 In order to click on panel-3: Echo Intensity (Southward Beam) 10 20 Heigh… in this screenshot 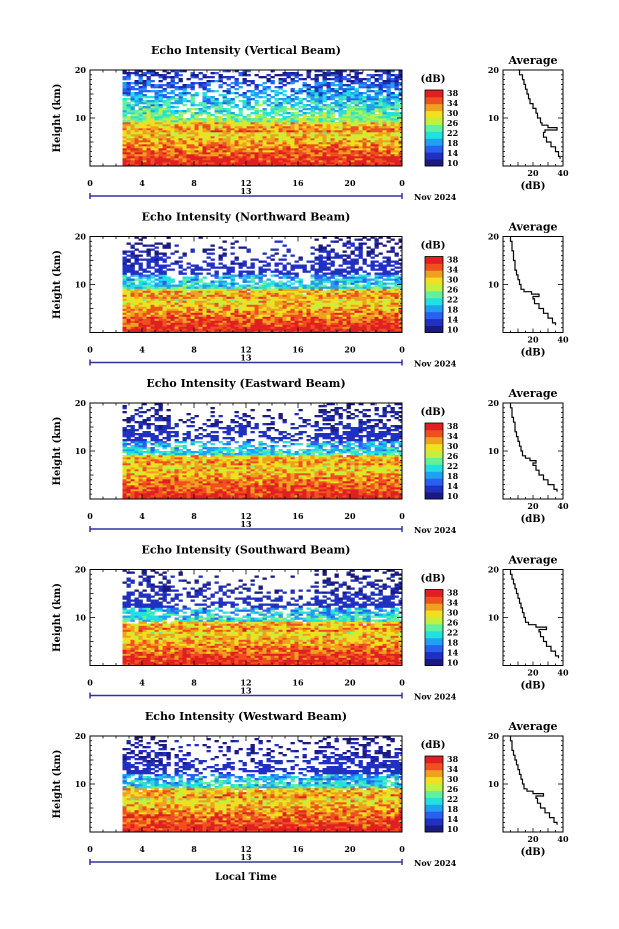, I will do `click(310, 623)`.